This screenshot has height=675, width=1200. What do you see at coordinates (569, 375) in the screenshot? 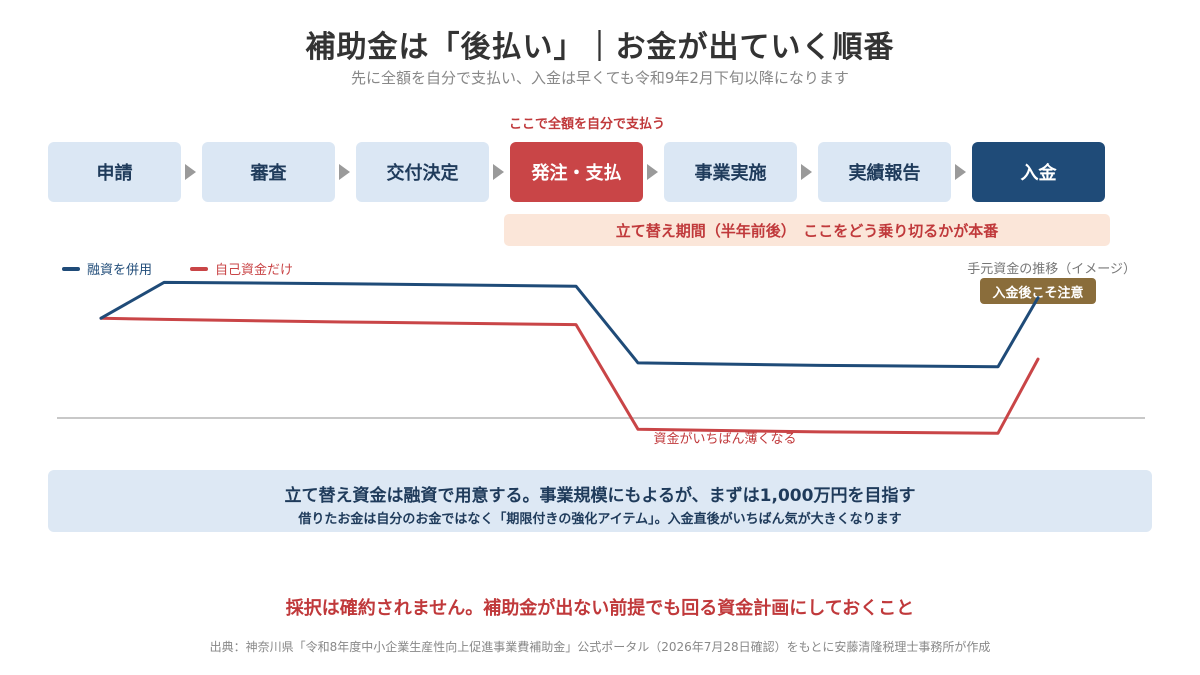
I see `own-funds-balance-line` at bounding box center [569, 375].